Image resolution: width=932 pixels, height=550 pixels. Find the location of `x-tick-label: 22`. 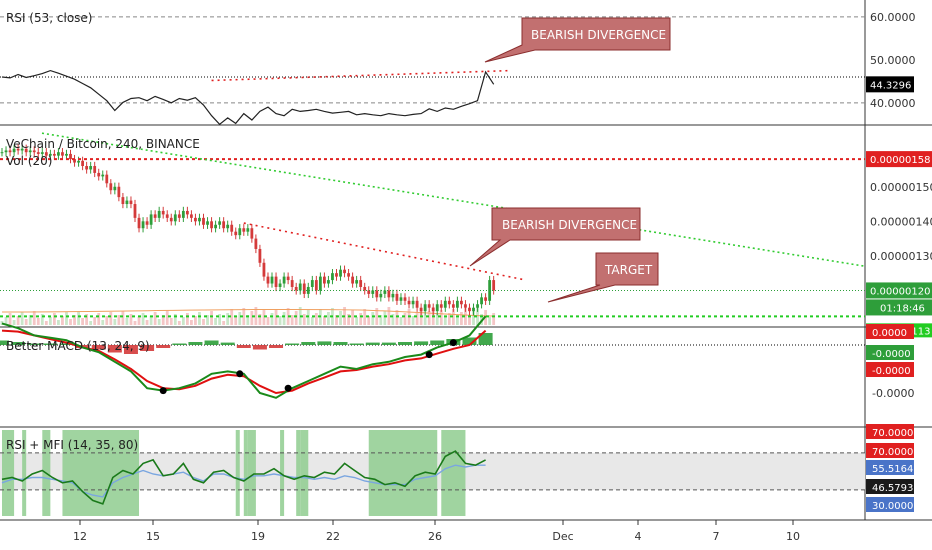

x-tick-label: 22 is located at coordinates (333, 536).